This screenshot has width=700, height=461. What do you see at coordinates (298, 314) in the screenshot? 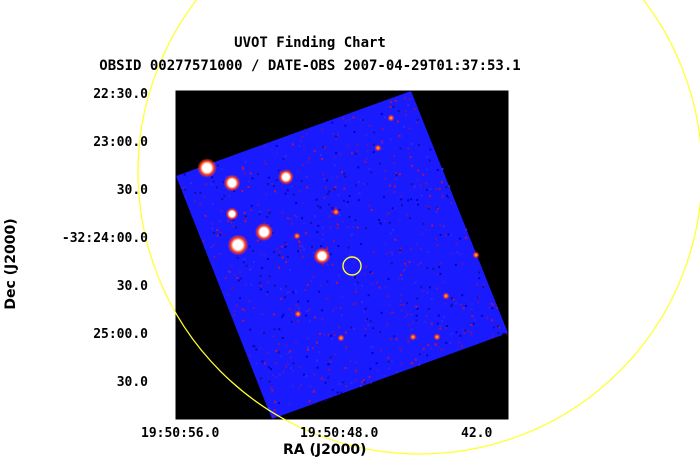
I see `faint-source` at bounding box center [298, 314].